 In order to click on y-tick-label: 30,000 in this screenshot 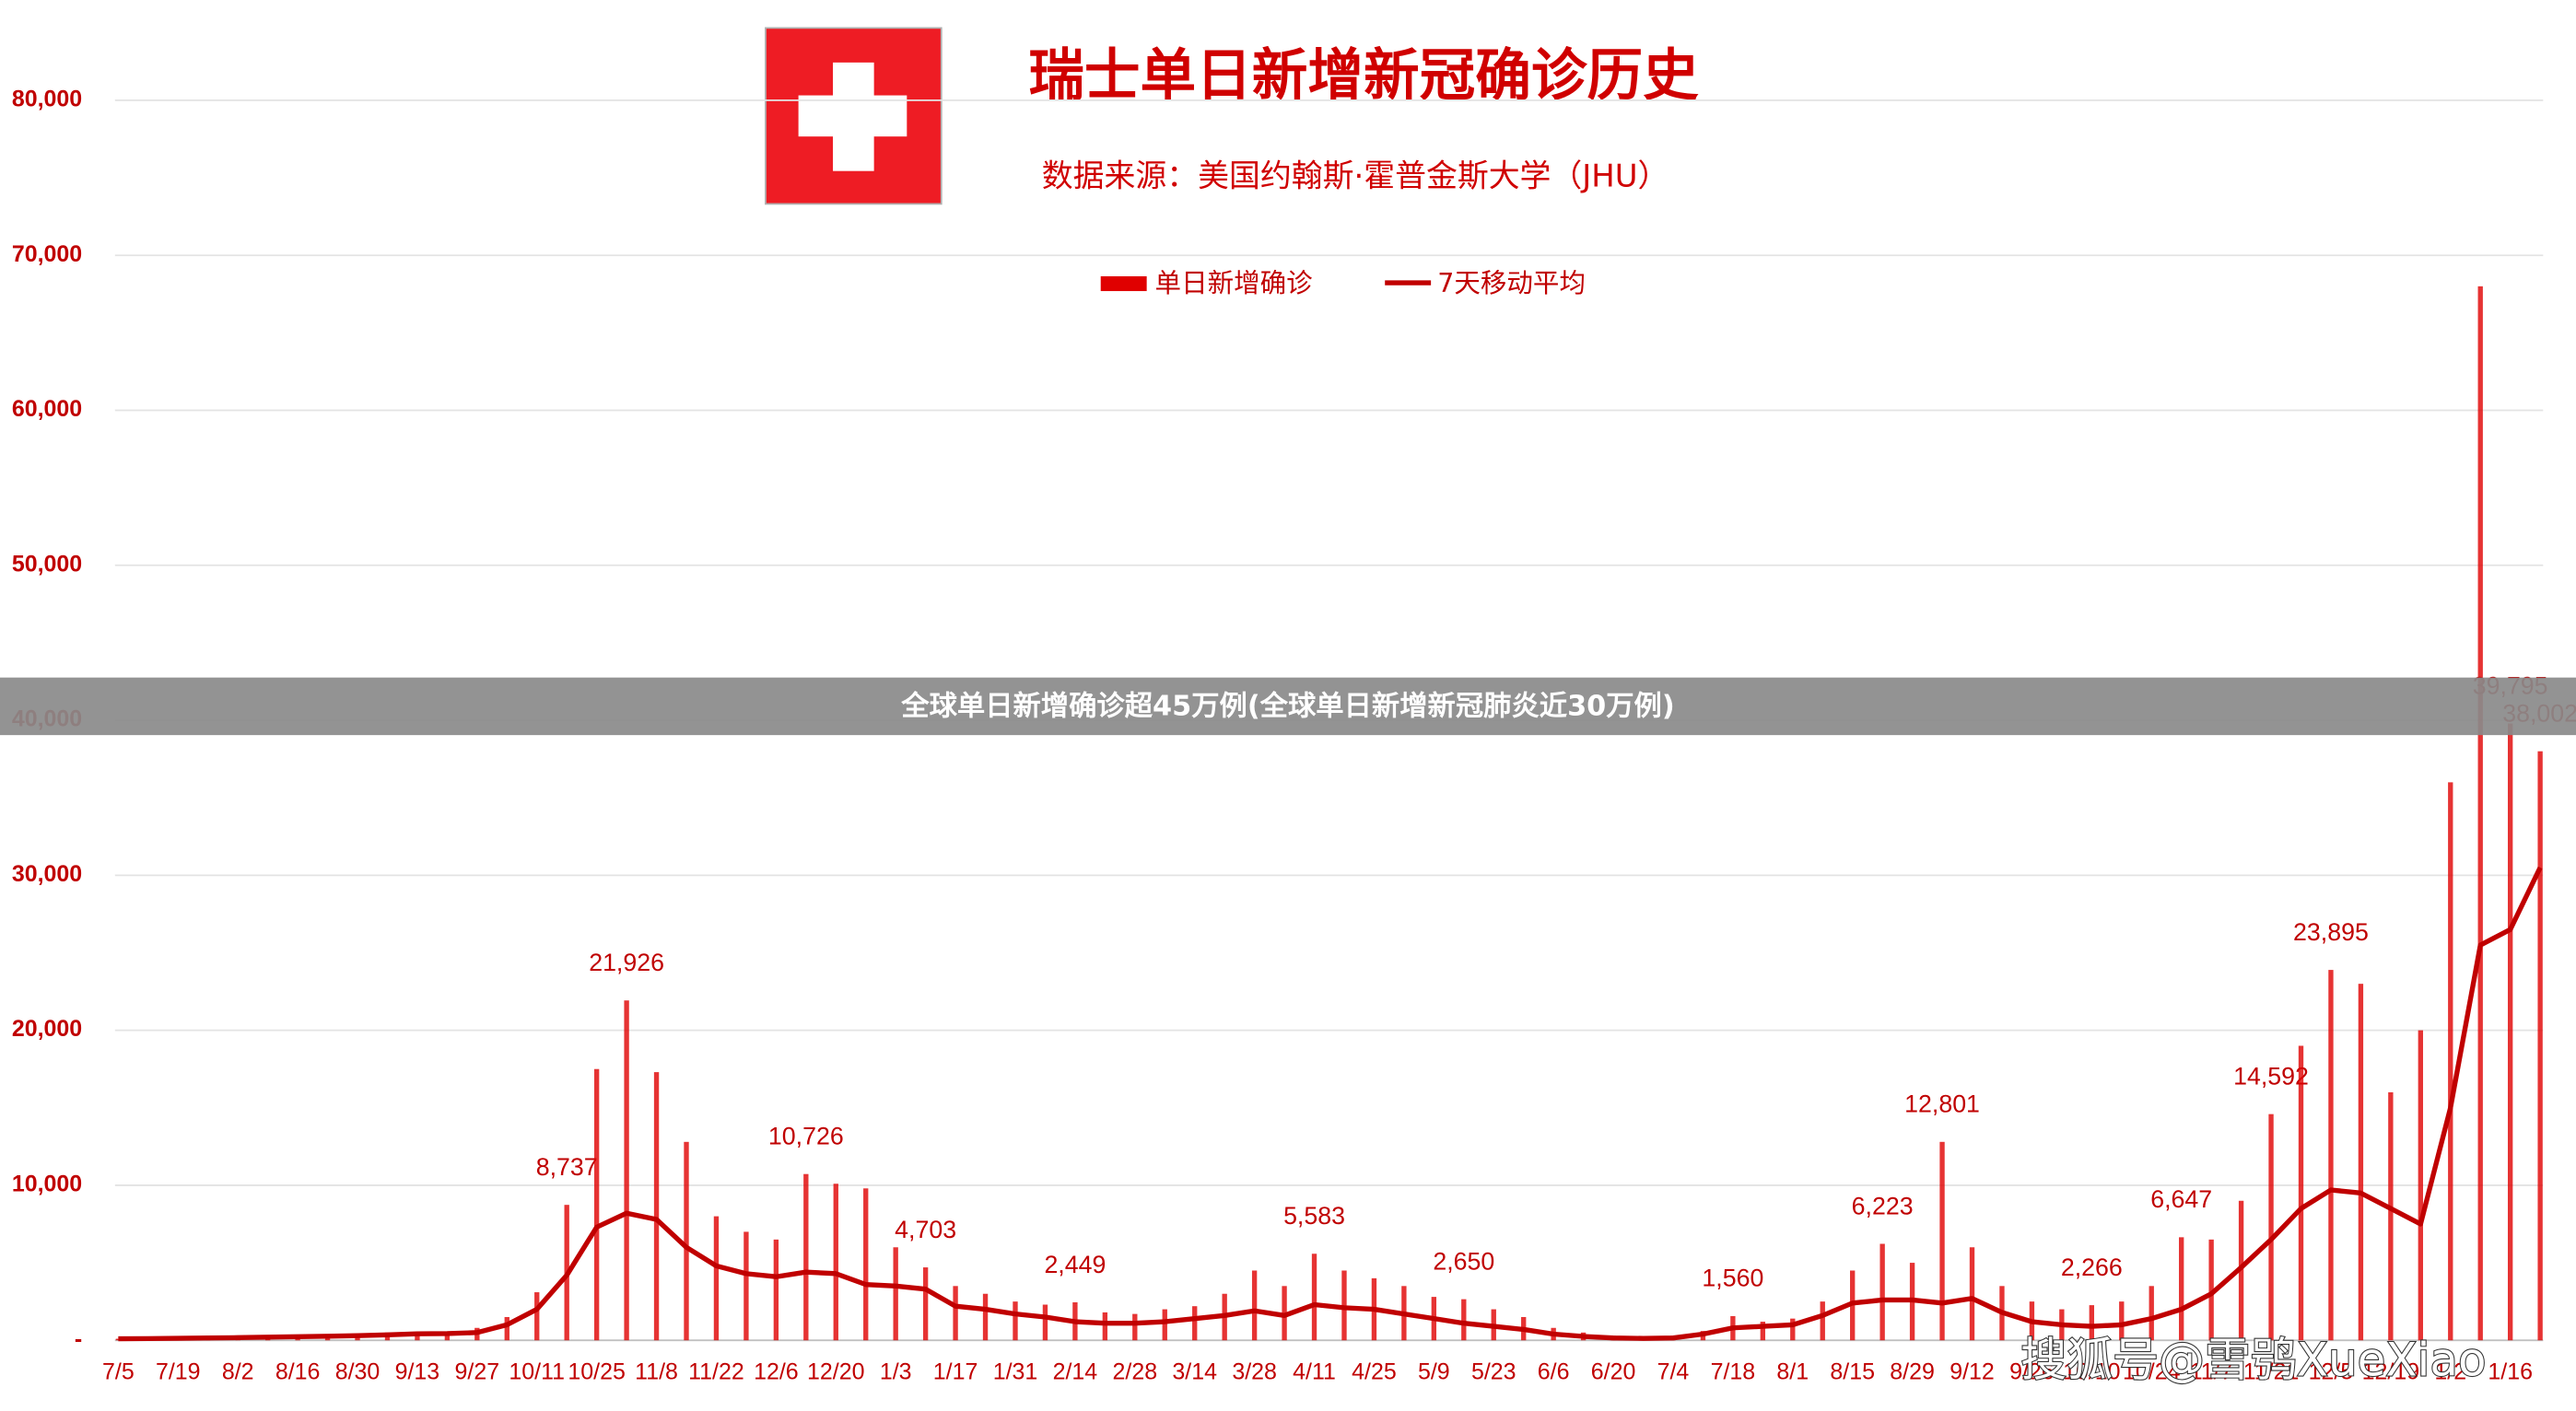, I will do `click(47, 874)`.